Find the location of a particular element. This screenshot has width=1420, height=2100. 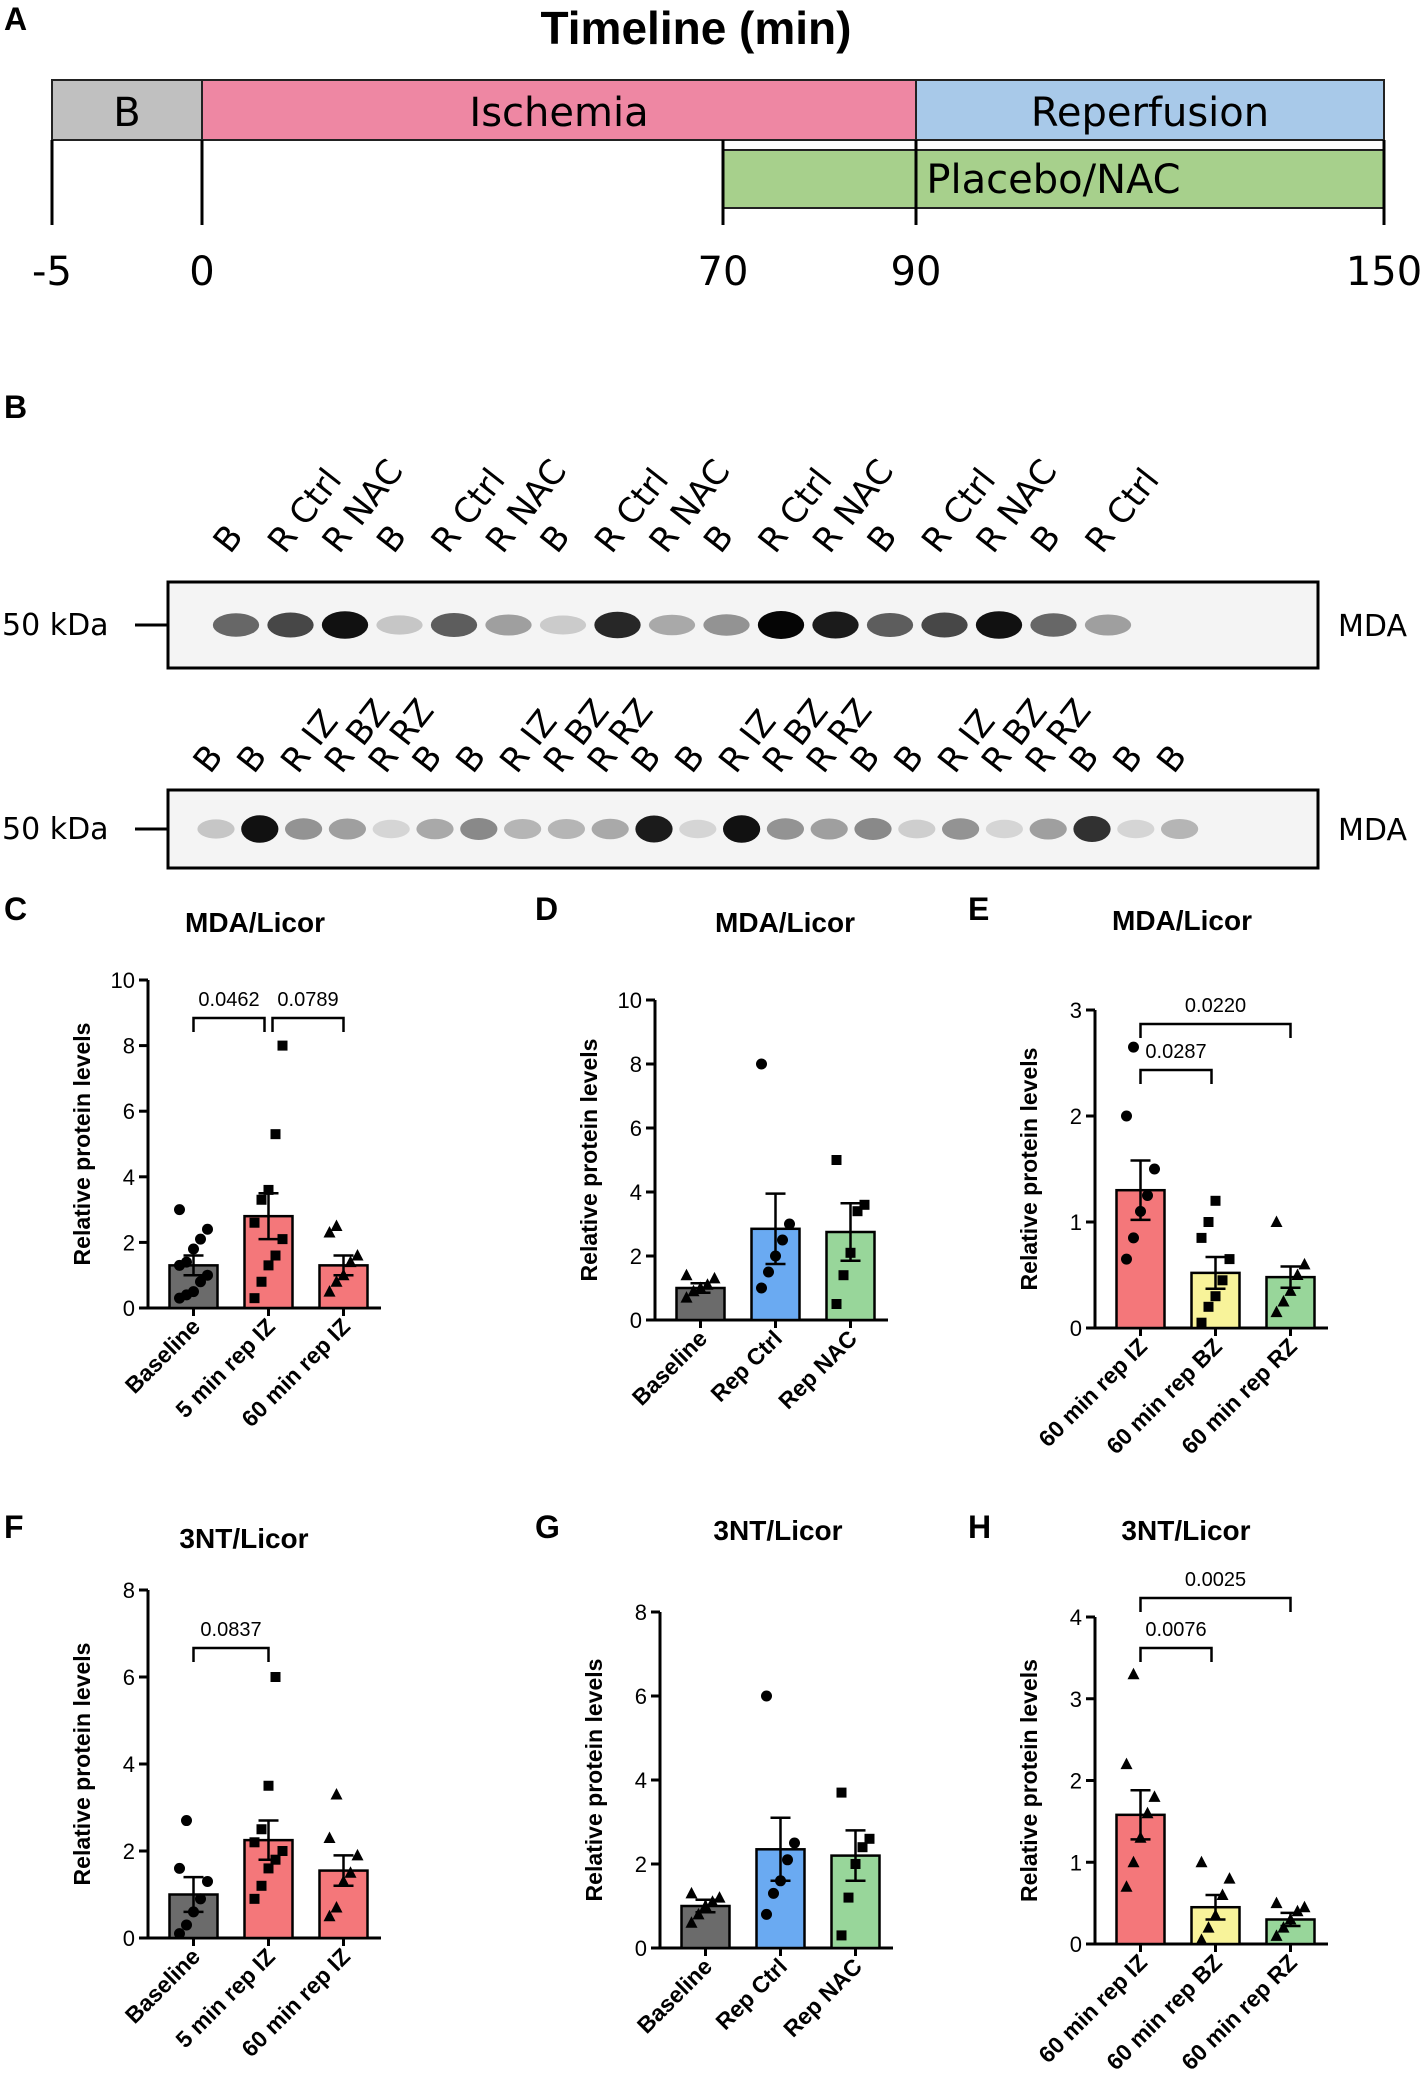

y-tick-label: 0 is located at coordinates (129, 1938).